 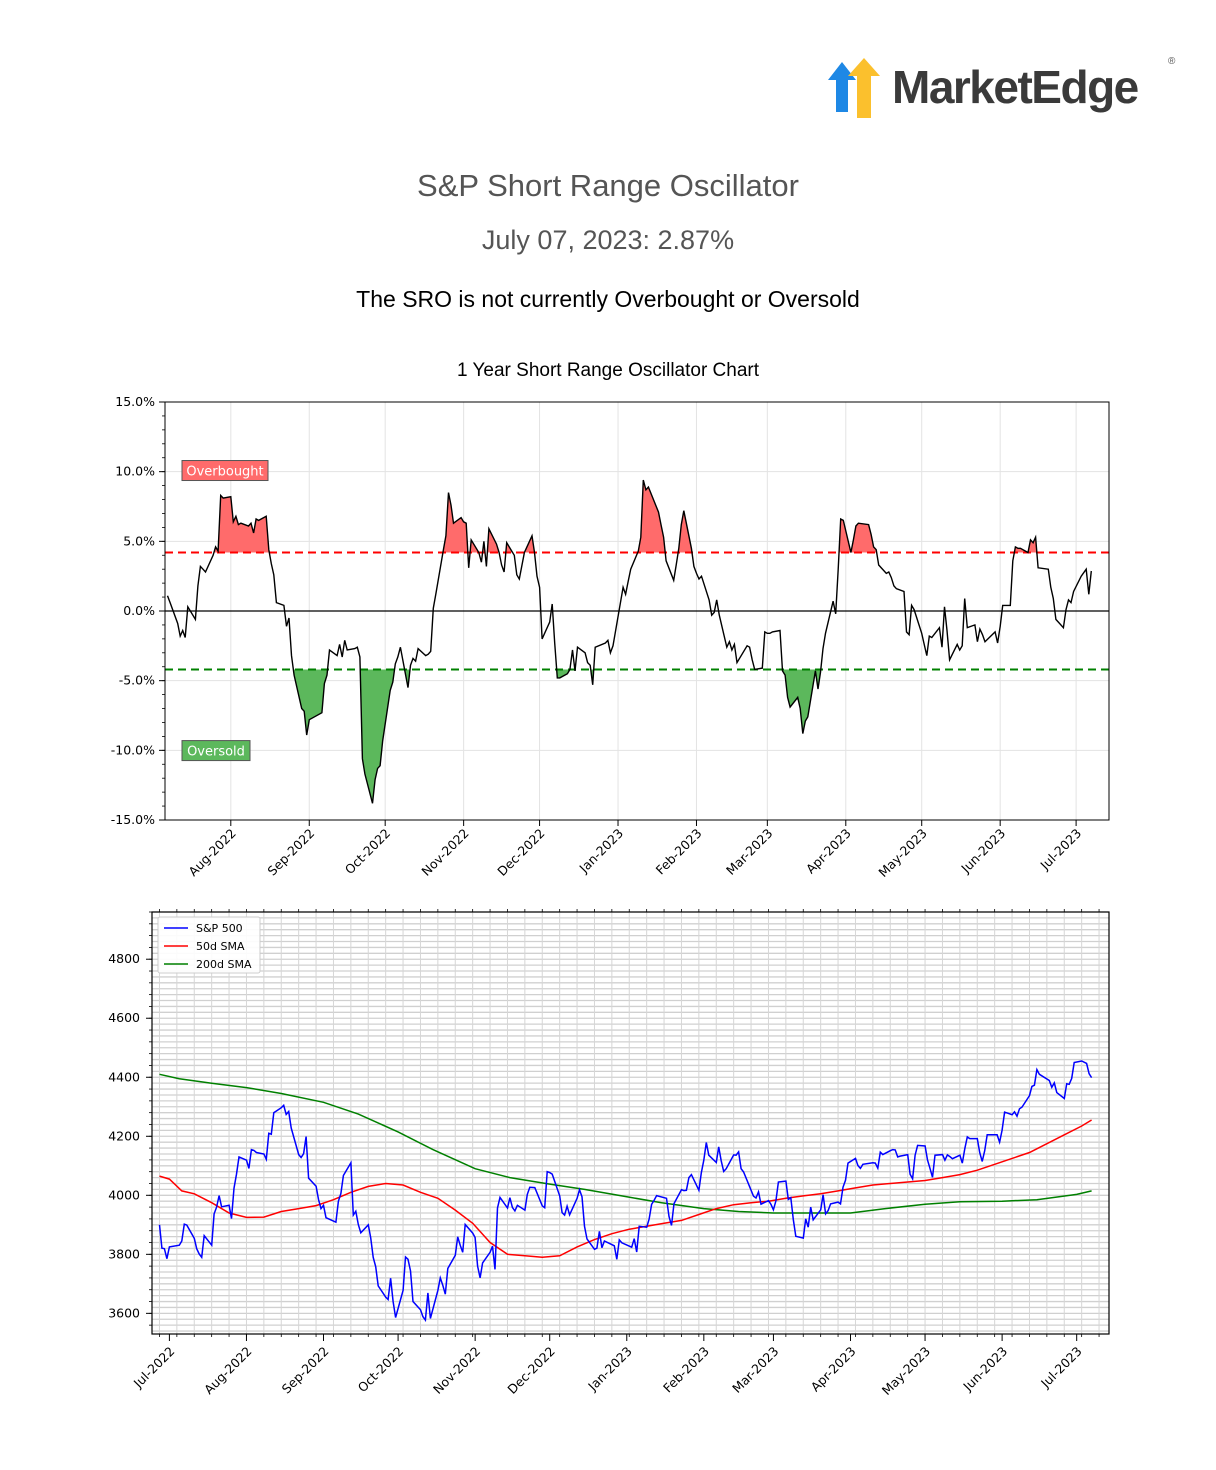 I want to click on oversold-label: Oversold, so click(x=216, y=752).